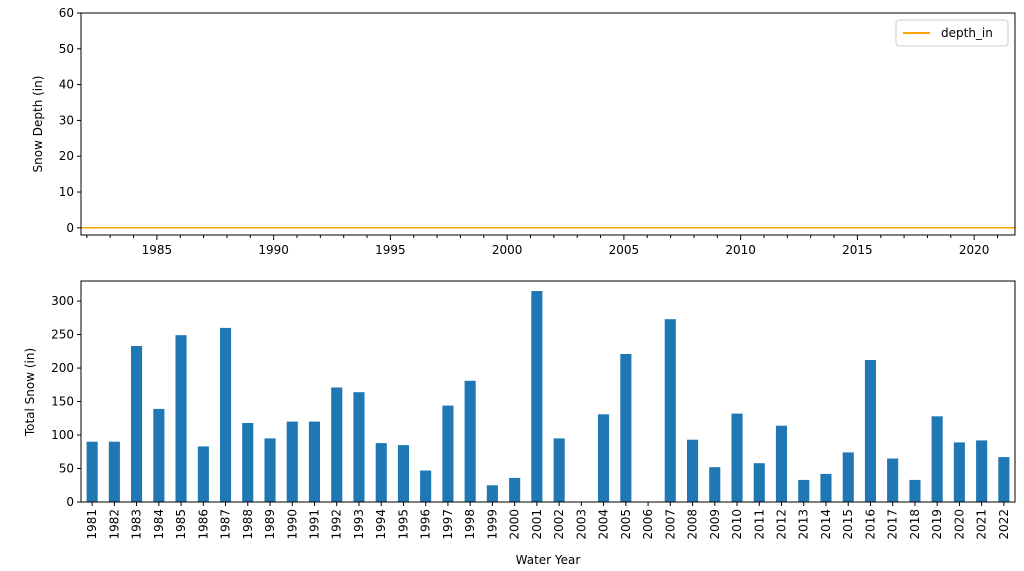 Image resolution: width=1024 pixels, height=571 pixels. Describe the element at coordinates (507, 250) in the screenshot. I see `depth-x-tick-label: 2000` at that location.